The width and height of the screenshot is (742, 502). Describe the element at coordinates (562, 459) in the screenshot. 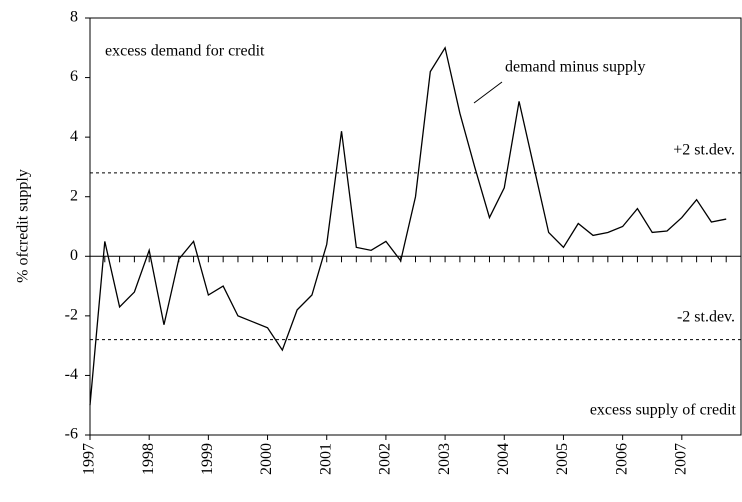

I see `x-tick-label: 2005` at that location.